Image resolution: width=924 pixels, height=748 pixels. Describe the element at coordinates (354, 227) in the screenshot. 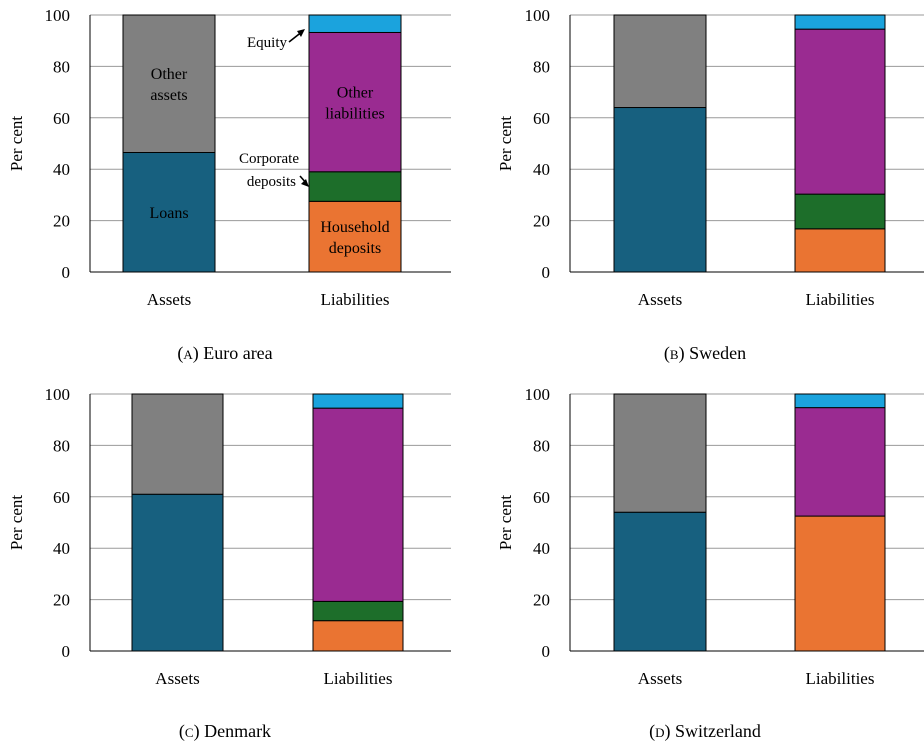

I see `segment-label-household-deposits: Household` at that location.